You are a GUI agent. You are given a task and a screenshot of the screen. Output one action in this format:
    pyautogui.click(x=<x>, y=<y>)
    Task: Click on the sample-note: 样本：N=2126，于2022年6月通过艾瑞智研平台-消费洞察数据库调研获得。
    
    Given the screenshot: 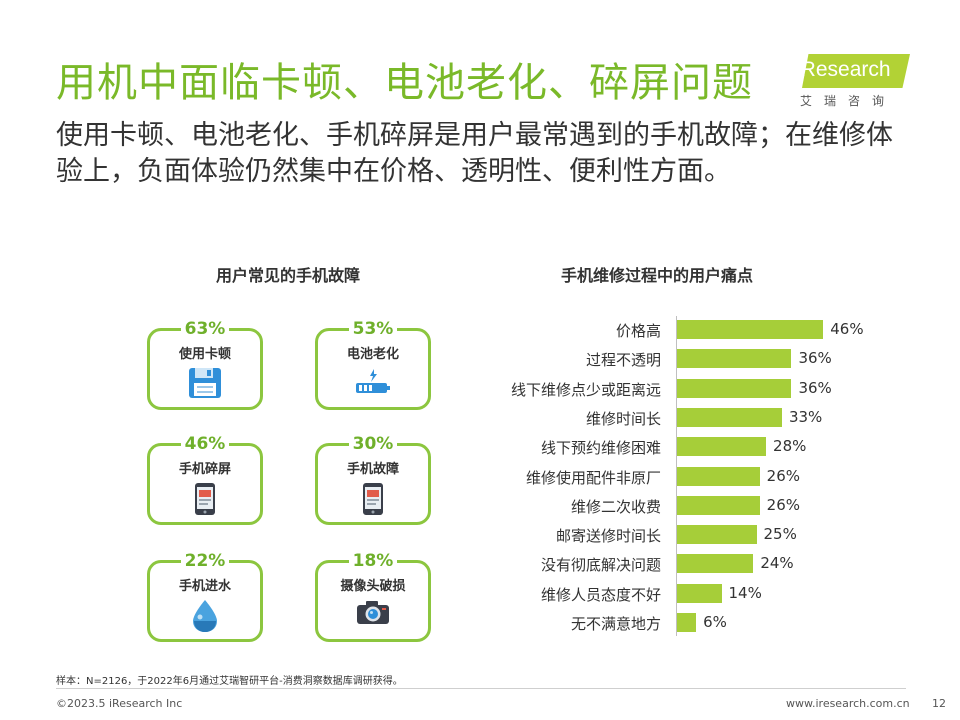 What is the action you would take?
    pyautogui.click(x=229, y=681)
    